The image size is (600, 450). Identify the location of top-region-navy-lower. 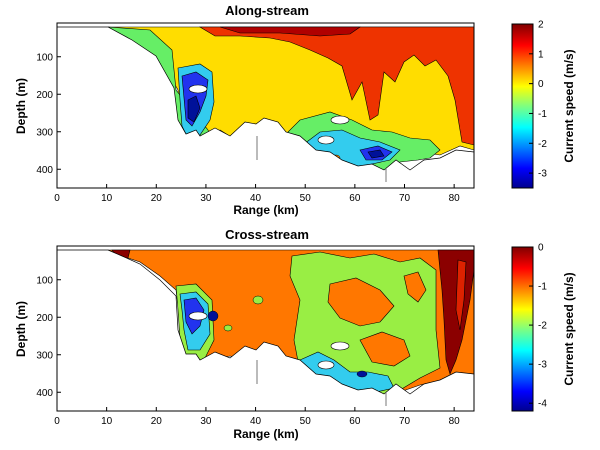
(376, 154).